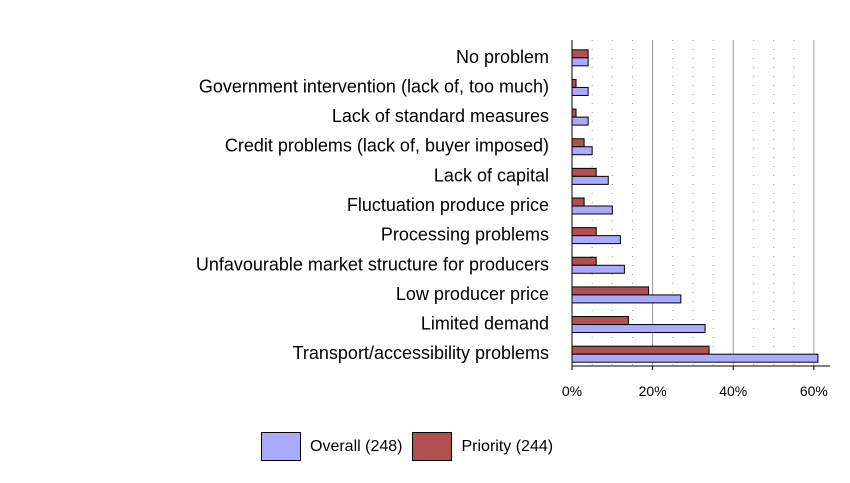 Image resolution: width=850 pixels, height=483 pixels. I want to click on tick-labels: 0% 20% 40% 60%, so click(695, 391).